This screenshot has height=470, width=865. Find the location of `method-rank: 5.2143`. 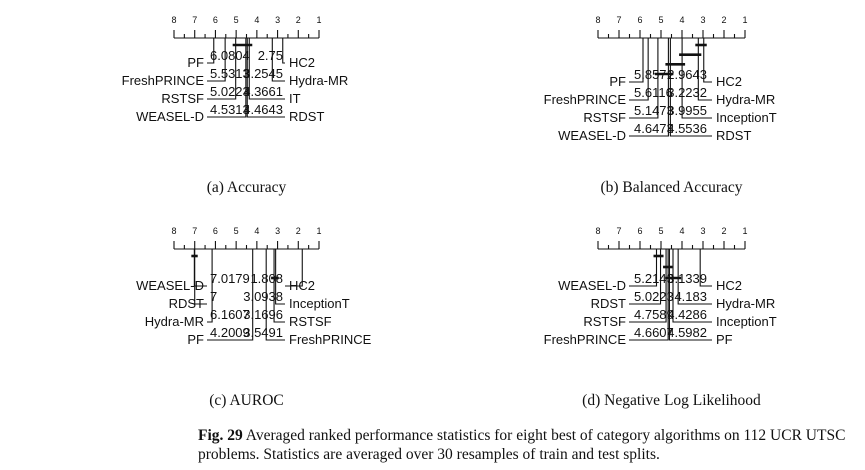

method-rank: 5.2143 is located at coordinates (654, 278).